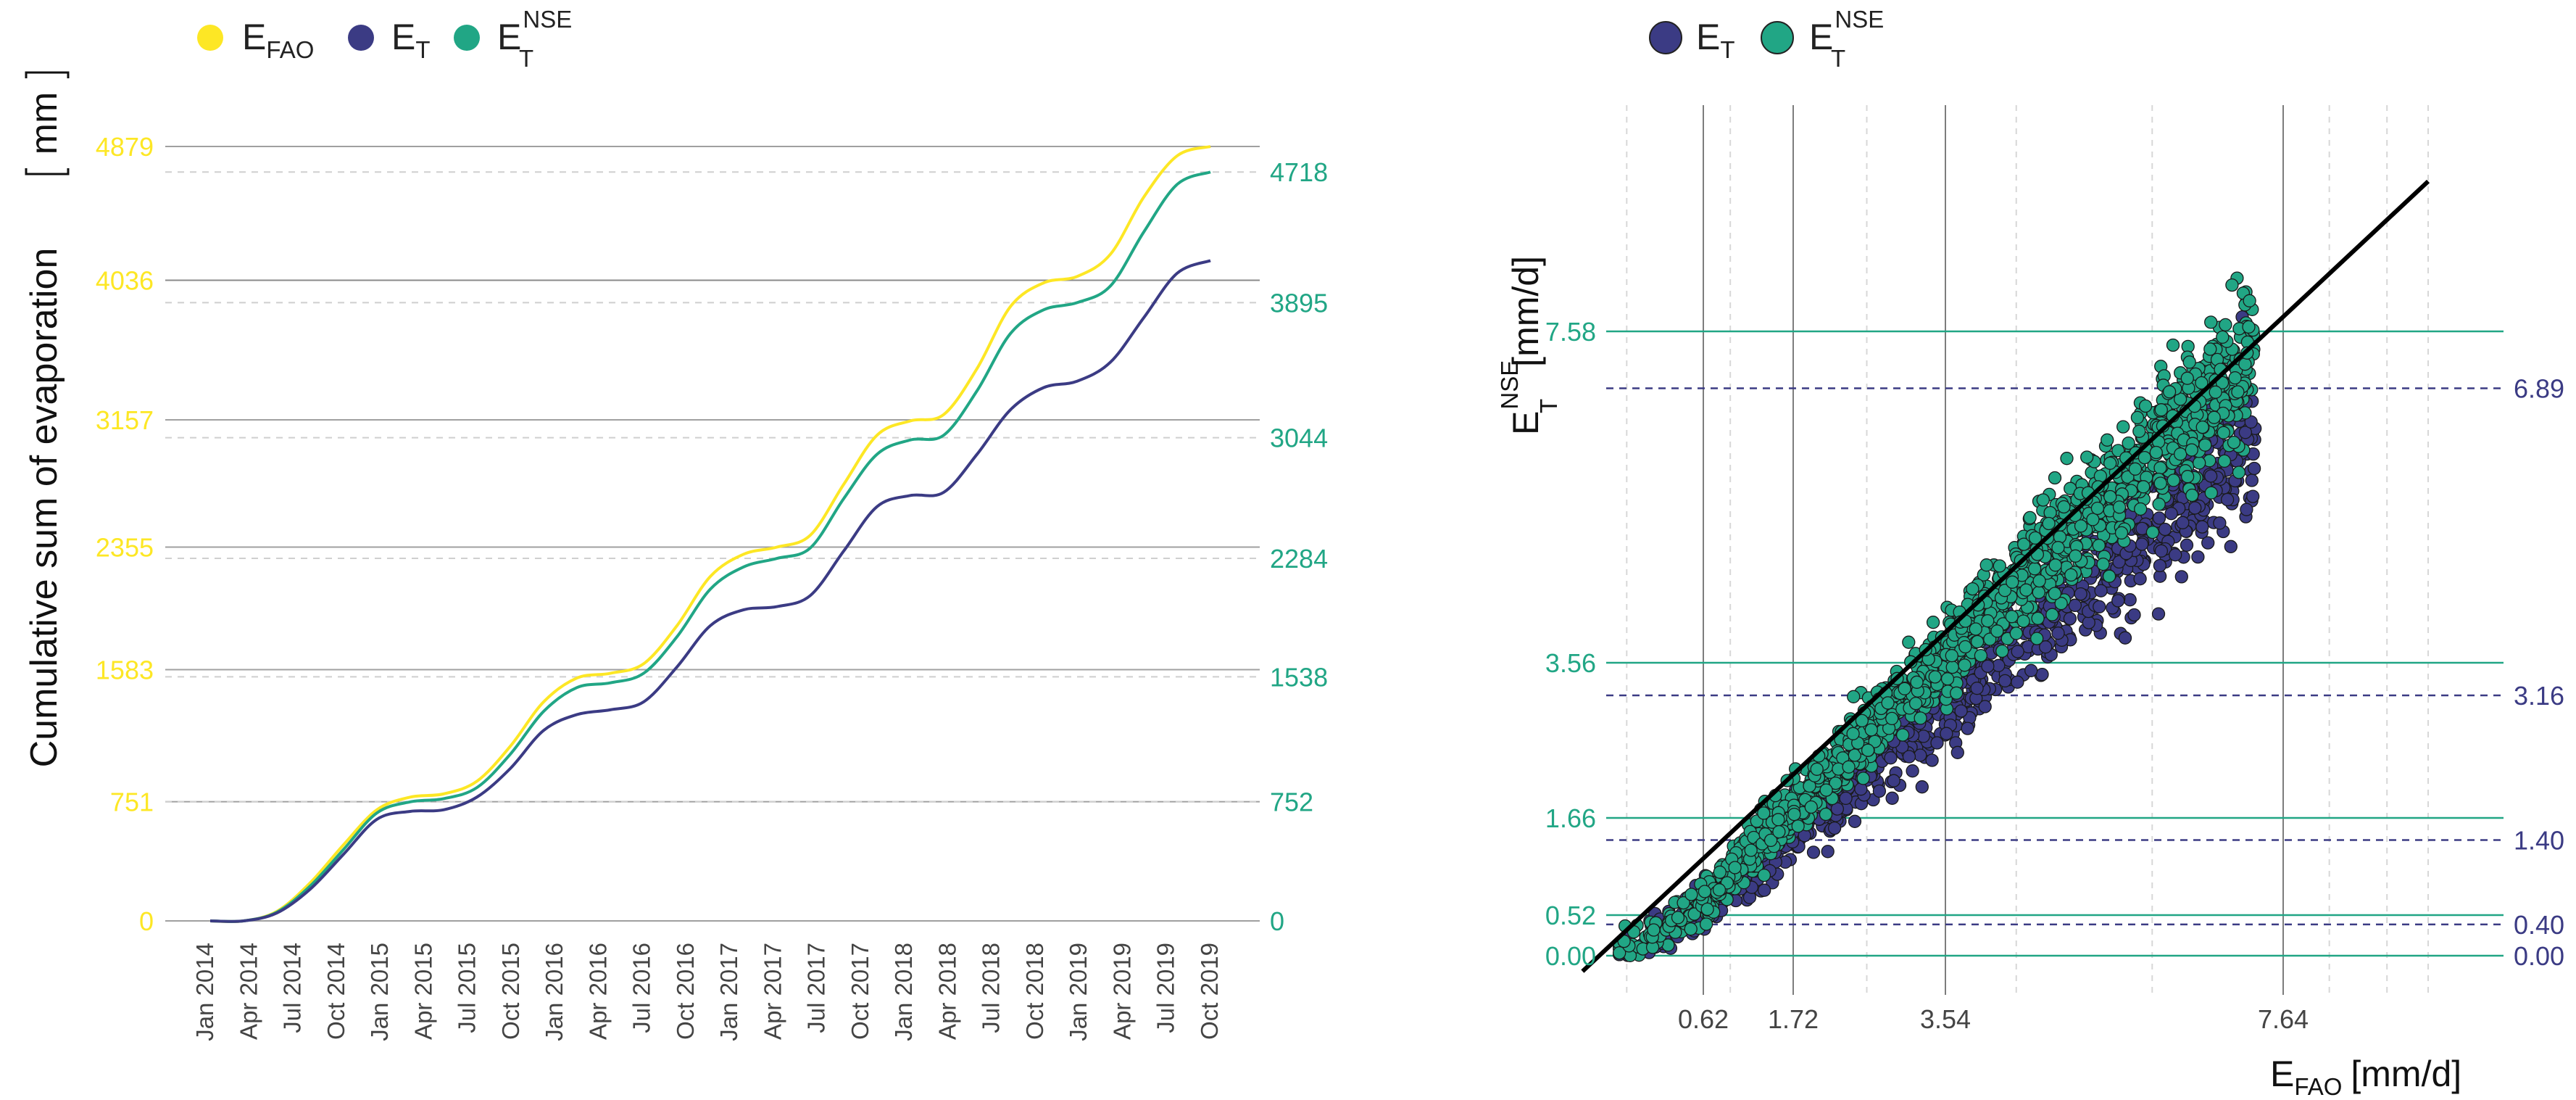 The height and width of the screenshot is (1100, 2576). What do you see at coordinates (1665, 37) in the screenshot?
I see `legend-marker-et` at bounding box center [1665, 37].